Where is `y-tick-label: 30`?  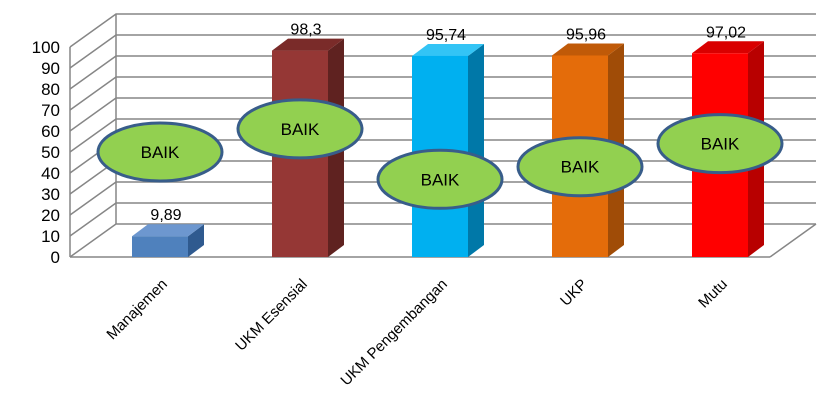 y-tick-label: 30 is located at coordinates (50, 194).